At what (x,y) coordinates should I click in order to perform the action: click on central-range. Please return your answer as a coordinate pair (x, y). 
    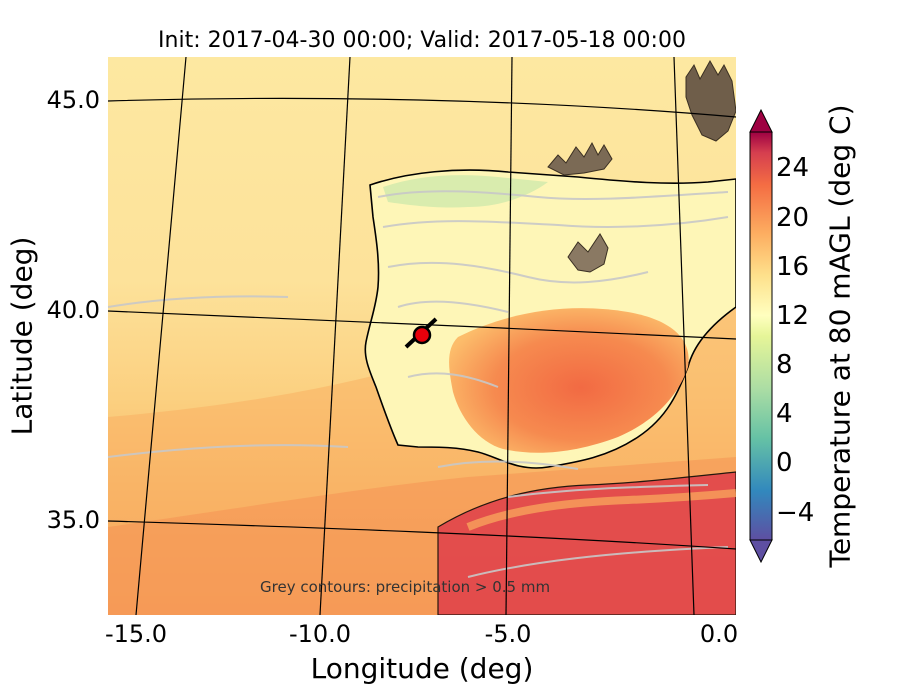
    Looking at the image, I should click on (588, 253).